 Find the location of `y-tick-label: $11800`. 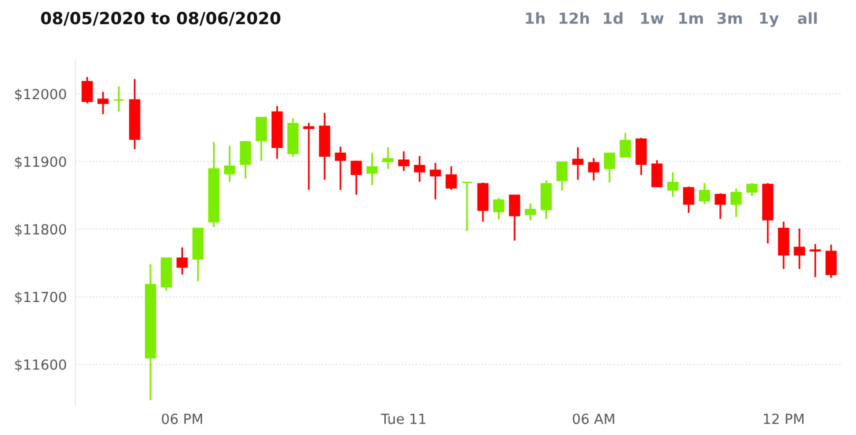

y-tick-label: $11800 is located at coordinates (40, 230).